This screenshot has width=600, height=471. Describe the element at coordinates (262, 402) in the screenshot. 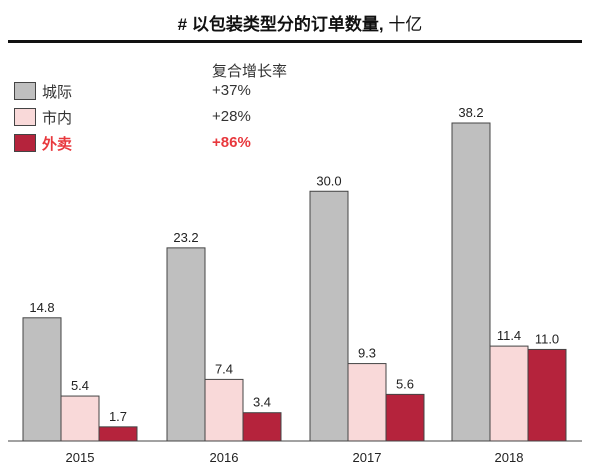

I see `data-label: 3.4` at that location.